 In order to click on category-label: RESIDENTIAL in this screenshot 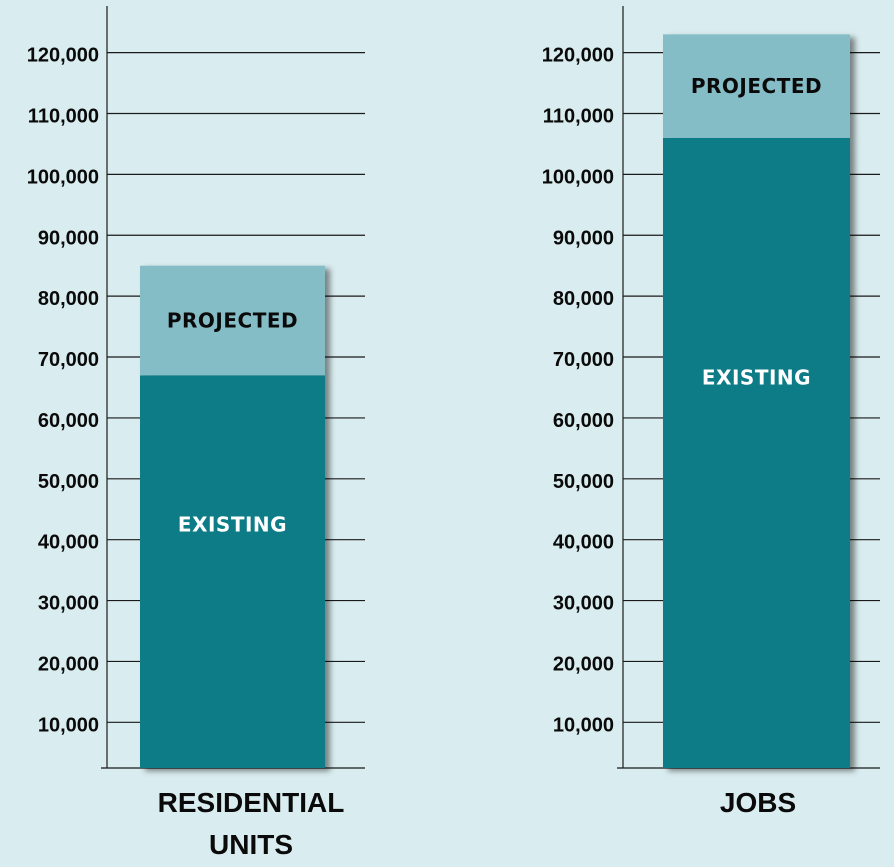, I will do `click(251, 802)`.